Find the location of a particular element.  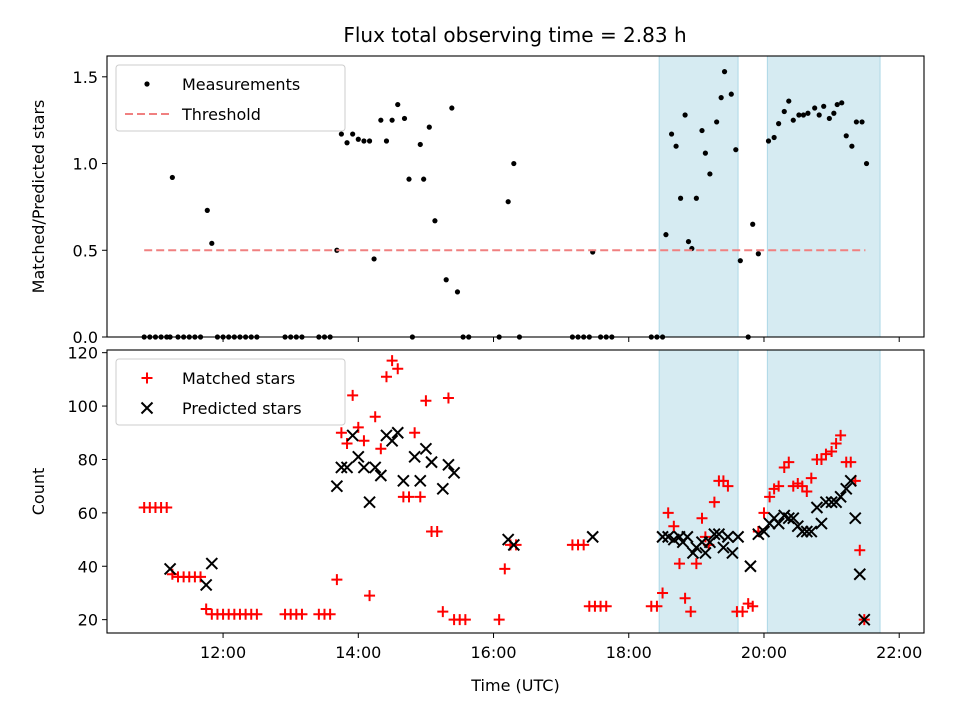

x-tick-label: 12:00 is located at coordinates (223, 652).